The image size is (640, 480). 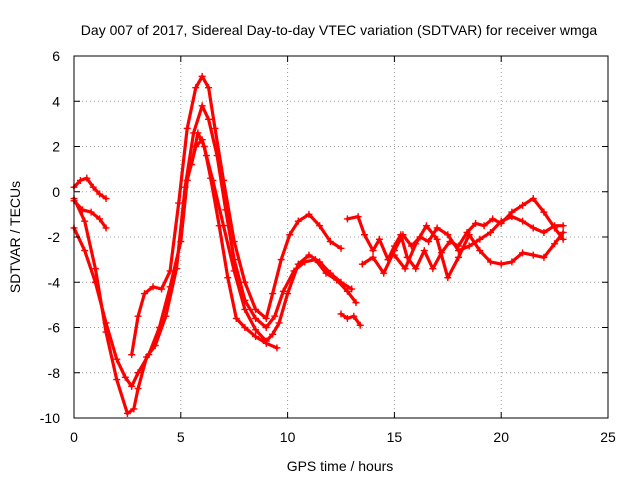 What do you see at coordinates (340, 466) in the screenshot?
I see `x-axis-label: GPS time / hours` at bounding box center [340, 466].